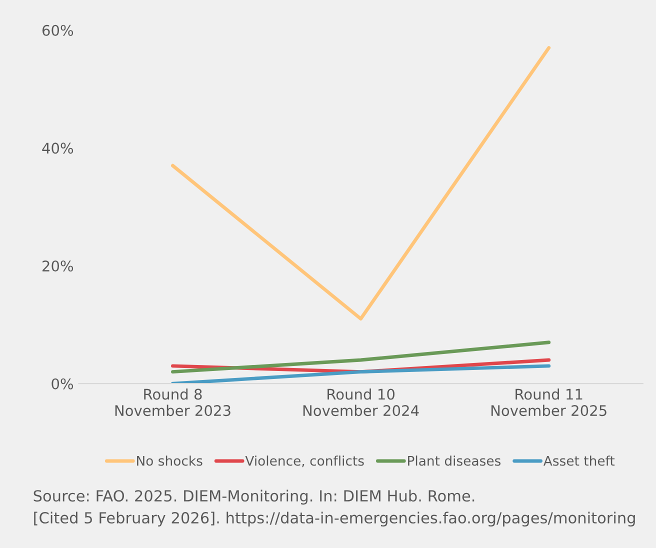 The width and height of the screenshot is (656, 548). Describe the element at coordinates (169, 461) in the screenshot. I see `legend-label: No shocks` at that location.